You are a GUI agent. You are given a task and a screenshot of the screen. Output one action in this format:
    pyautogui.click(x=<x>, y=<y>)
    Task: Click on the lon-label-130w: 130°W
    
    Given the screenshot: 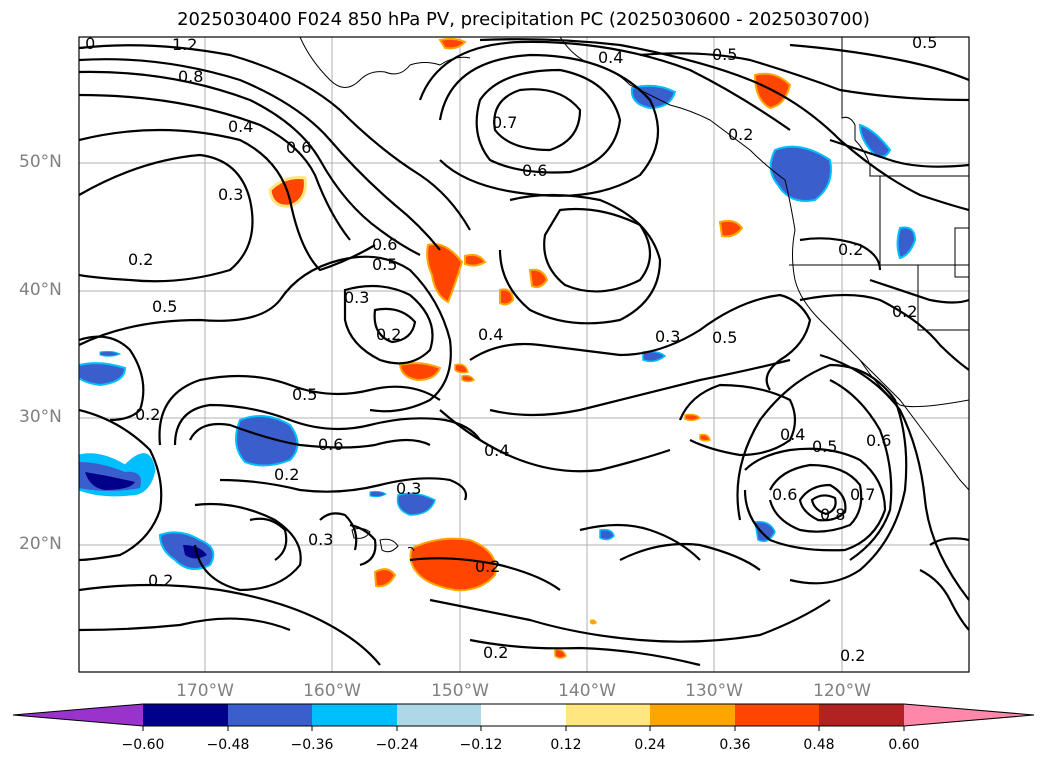 What is the action you would take?
    pyautogui.click(x=714, y=691)
    